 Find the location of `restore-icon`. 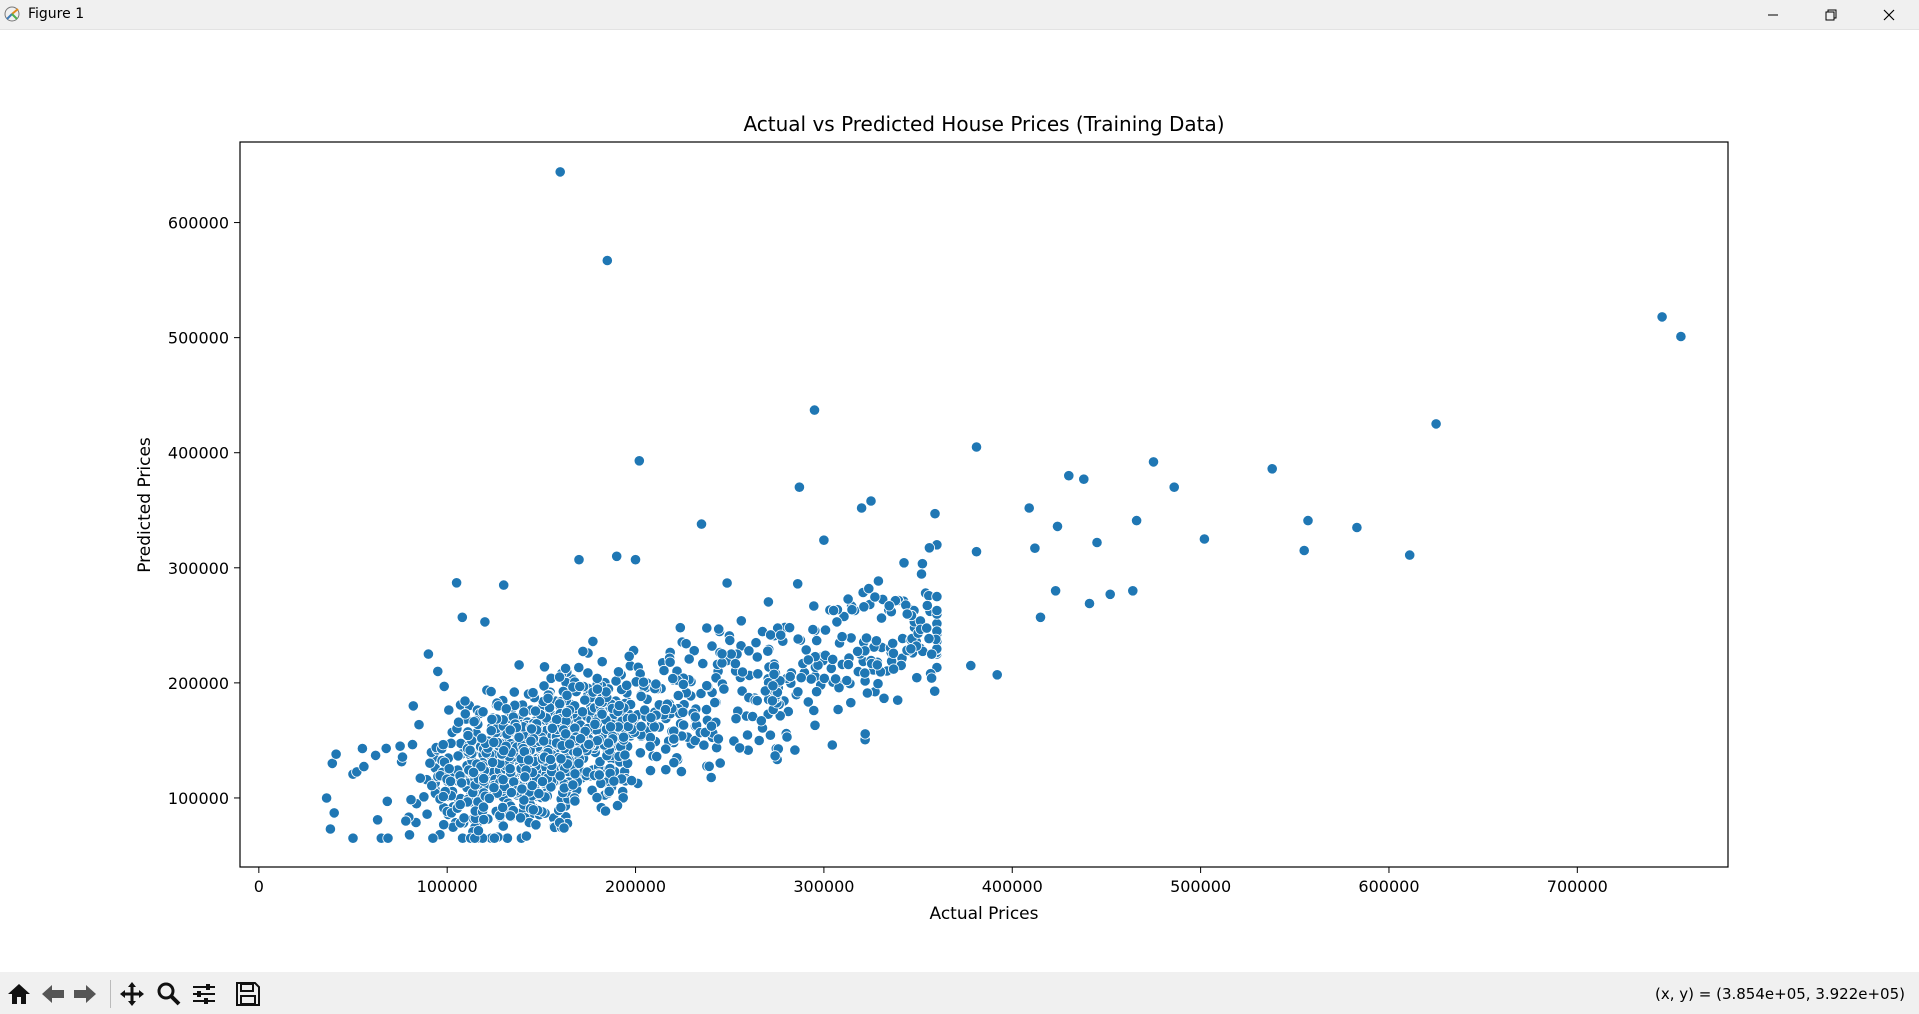

restore-icon is located at coordinates (1831, 14).